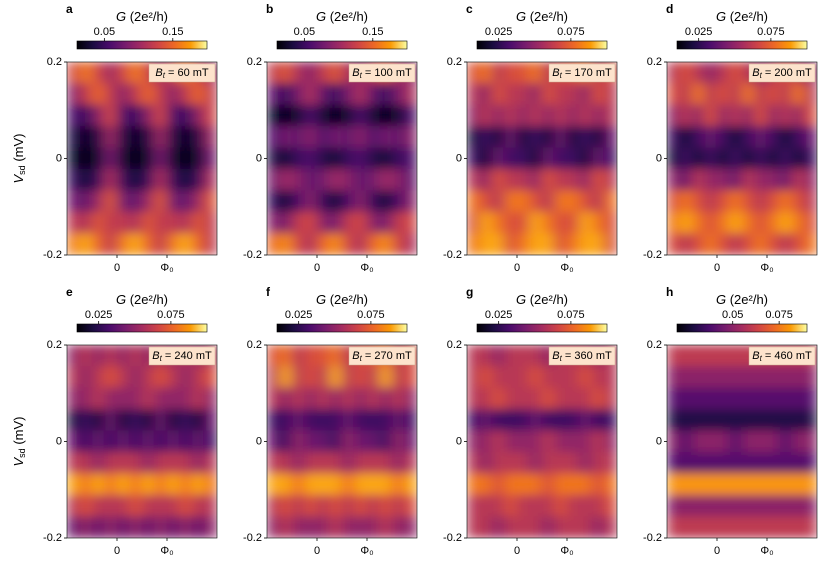 The width and height of the screenshot is (830, 568). I want to click on annotation: Bt = 170 mT, so click(582, 73).